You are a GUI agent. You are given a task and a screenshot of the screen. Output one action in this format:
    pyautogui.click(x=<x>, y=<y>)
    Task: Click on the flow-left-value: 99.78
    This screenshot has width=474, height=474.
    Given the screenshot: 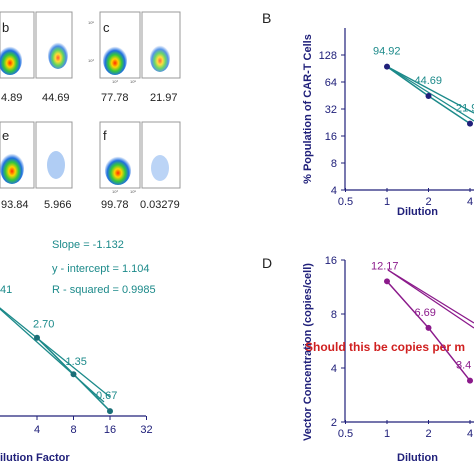 What is the action you would take?
    pyautogui.click(x=115, y=205)
    